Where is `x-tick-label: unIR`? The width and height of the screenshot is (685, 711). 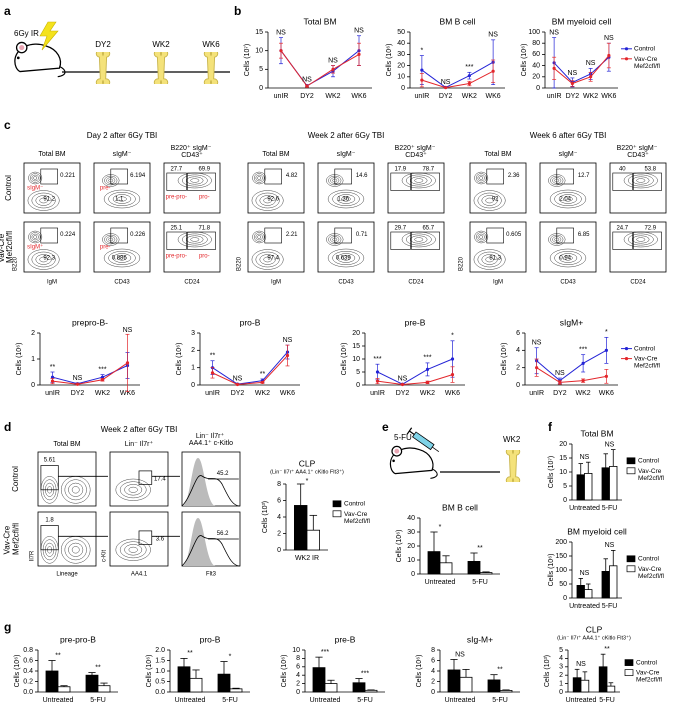 x-tick-label: unIR is located at coordinates (281, 96).